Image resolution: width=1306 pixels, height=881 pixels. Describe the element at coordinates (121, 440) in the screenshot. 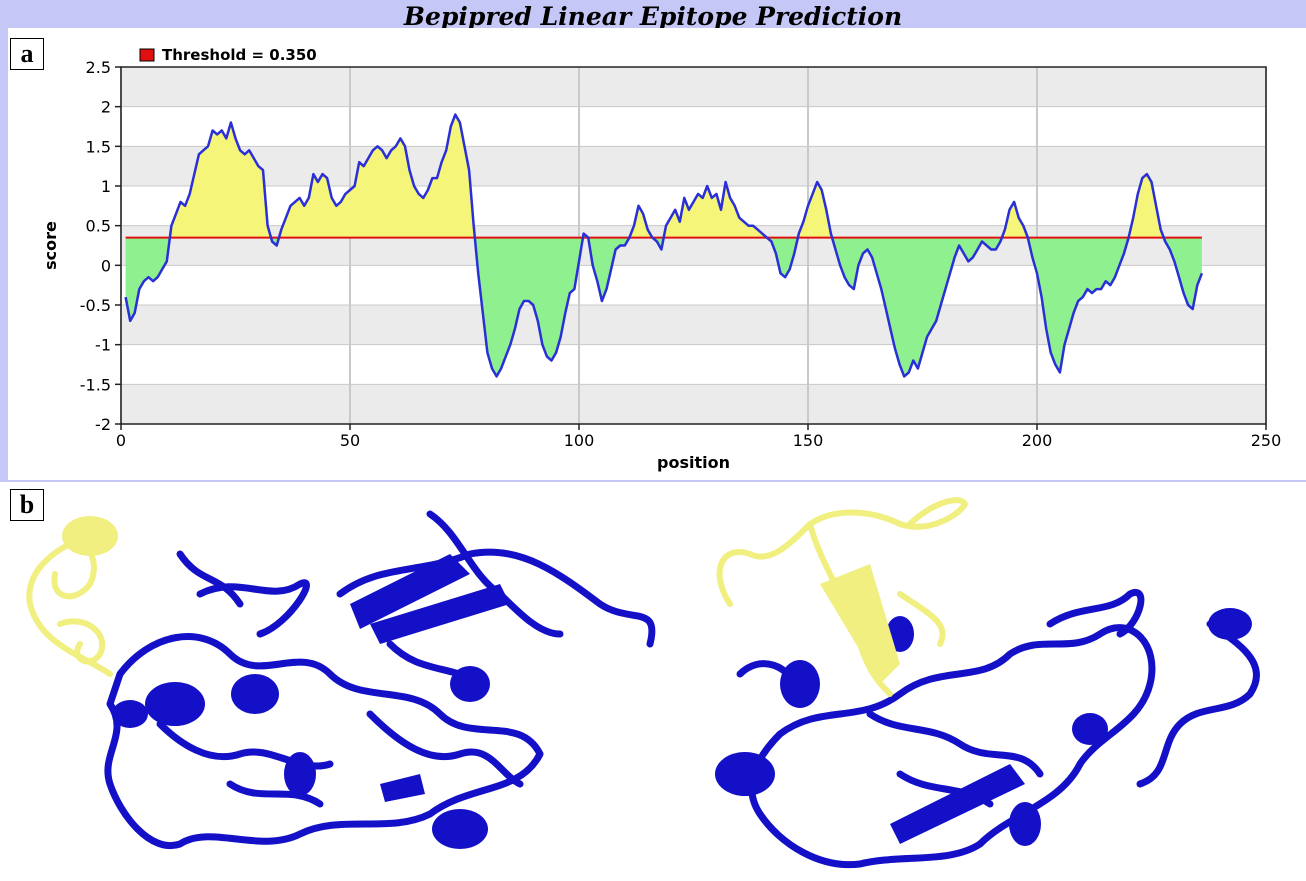

I see `x-tick-label: 0` at that location.